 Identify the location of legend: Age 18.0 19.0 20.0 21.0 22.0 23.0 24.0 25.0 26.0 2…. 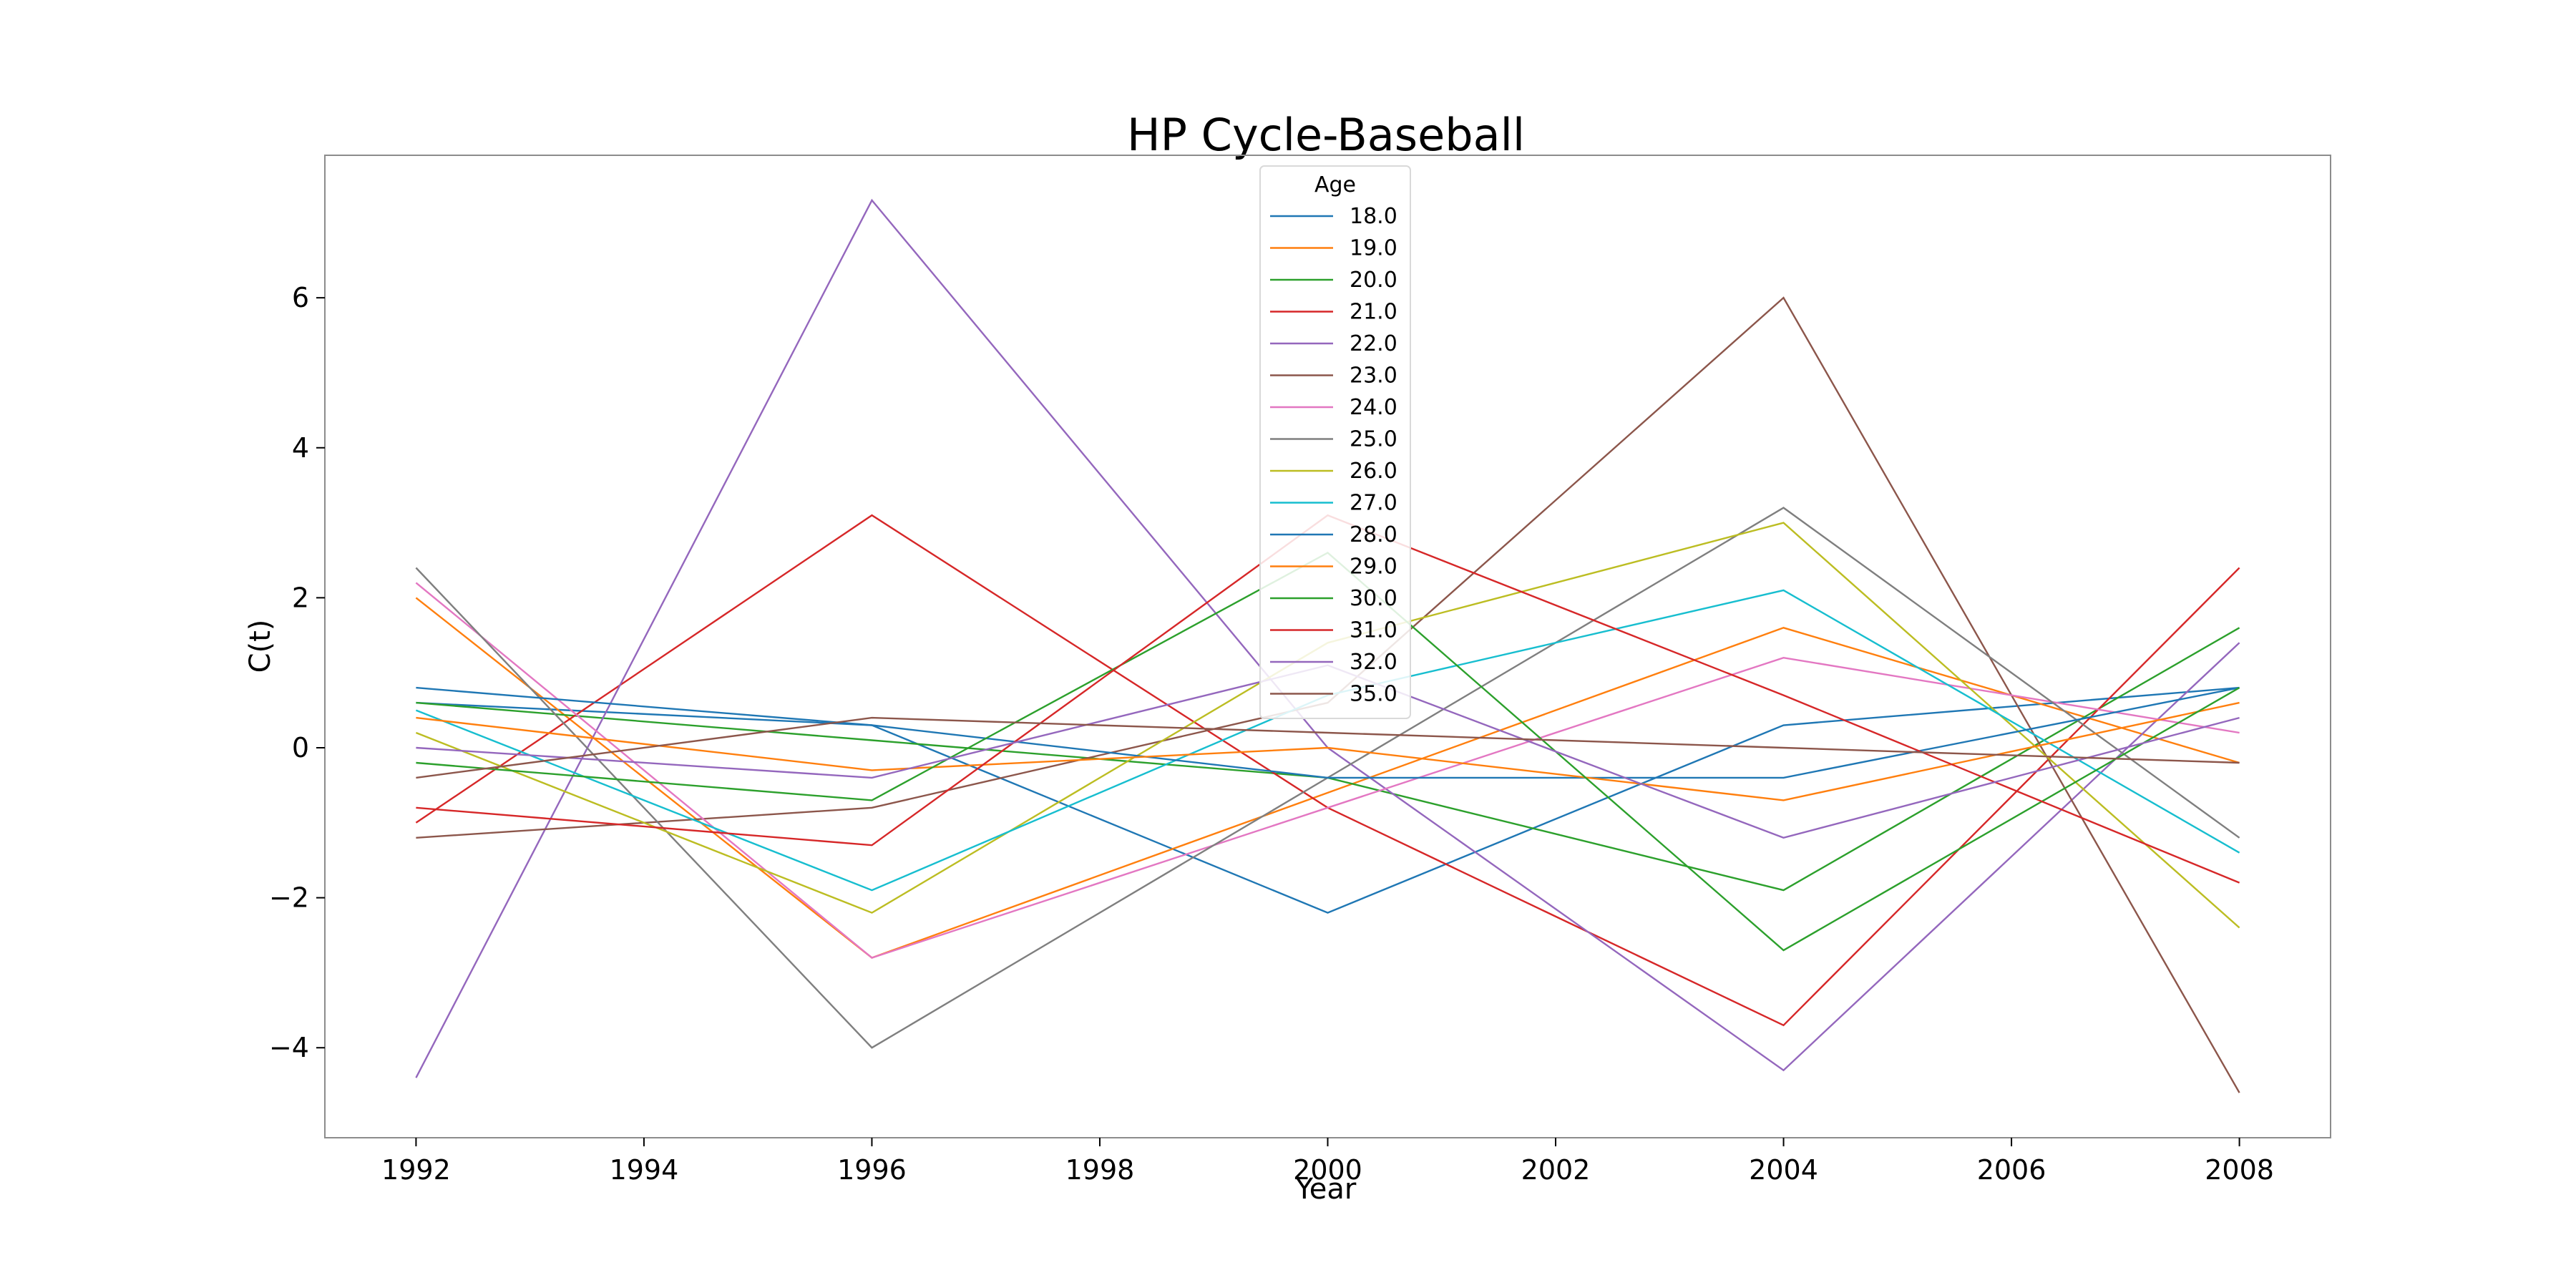
(1335, 442).